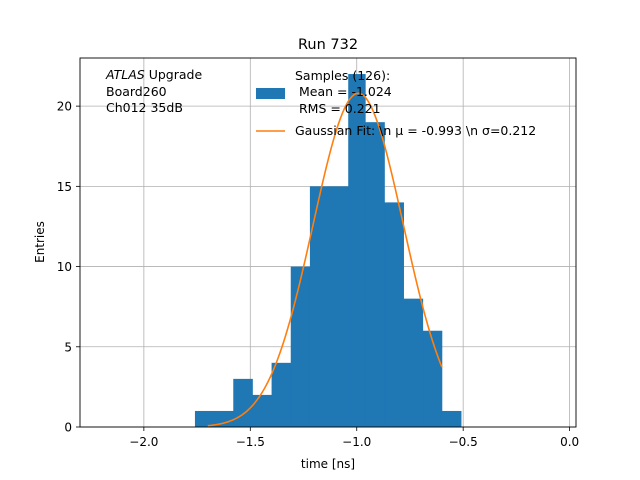 Image resolution: width=640 pixels, height=480 pixels. I want to click on y-tick-label: 20, so click(64, 107).